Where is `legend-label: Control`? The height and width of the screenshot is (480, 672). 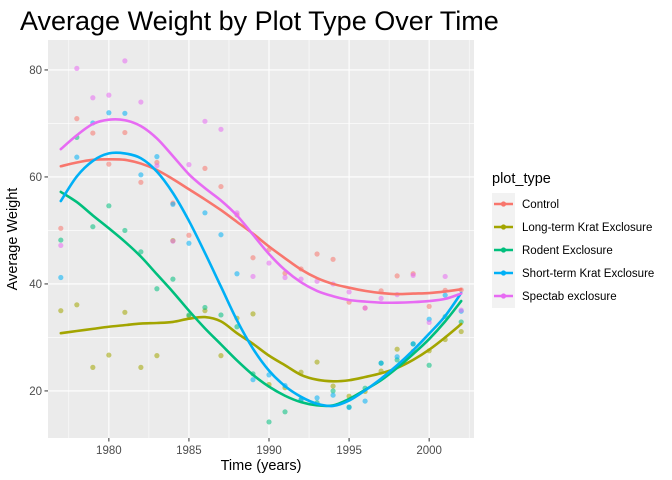 legend-label: Control is located at coordinates (540, 205).